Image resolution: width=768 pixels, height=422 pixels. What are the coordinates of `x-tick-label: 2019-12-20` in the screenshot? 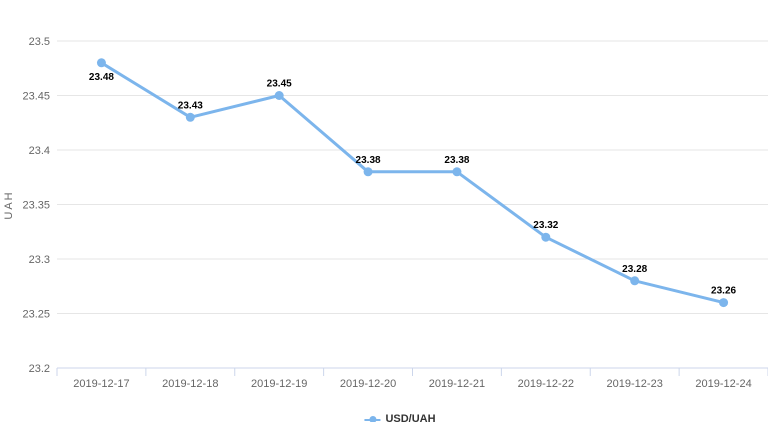 It's located at (368, 384).